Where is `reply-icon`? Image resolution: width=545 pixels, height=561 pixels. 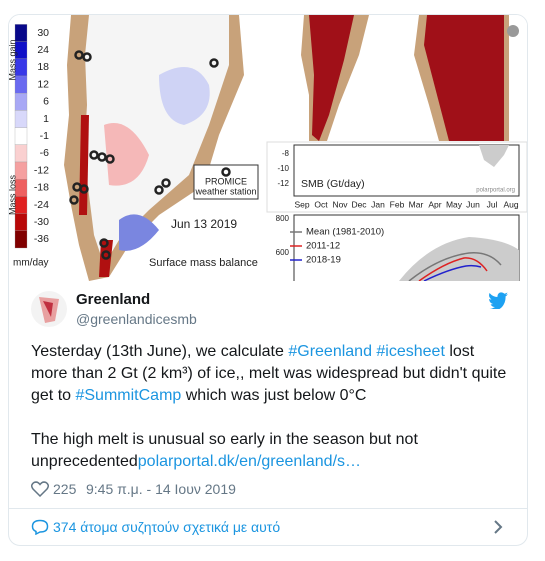
reply-icon is located at coordinates (40, 527).